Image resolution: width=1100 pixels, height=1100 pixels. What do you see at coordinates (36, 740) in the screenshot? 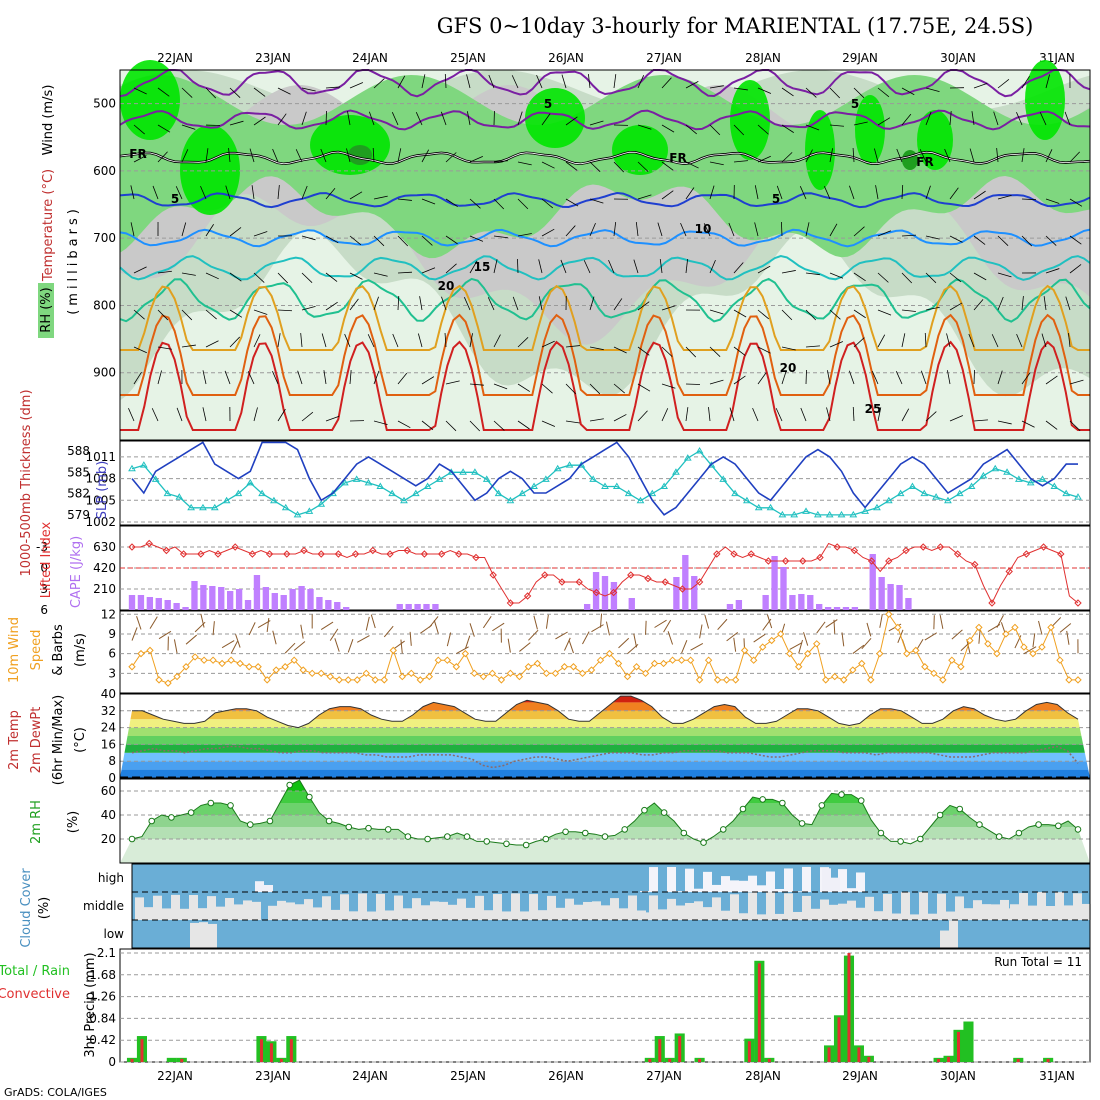
I see `temp-axis-label-2: 2m DewPt` at bounding box center [36, 740].